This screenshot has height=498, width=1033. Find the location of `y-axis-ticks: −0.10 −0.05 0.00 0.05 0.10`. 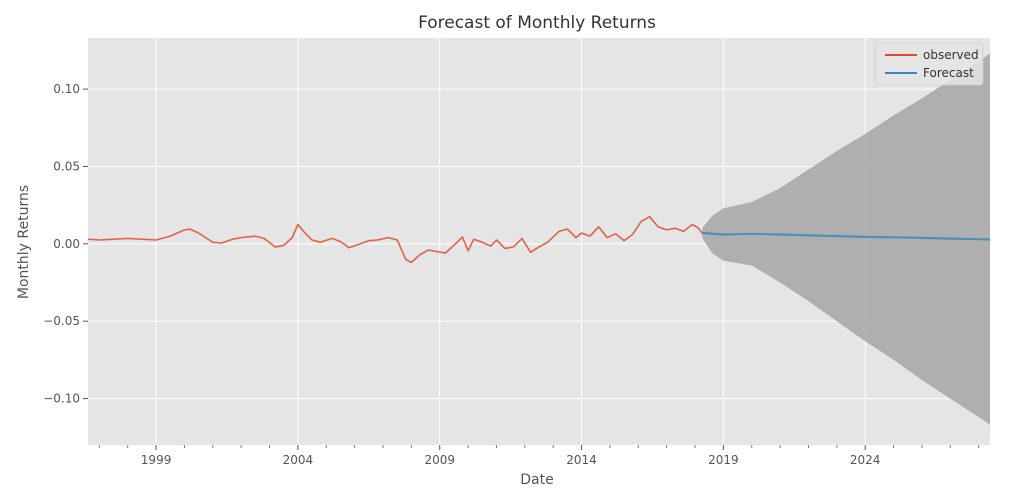

y-axis-ticks: −0.10 −0.05 0.00 0.05 0.10 is located at coordinates (65, 244).